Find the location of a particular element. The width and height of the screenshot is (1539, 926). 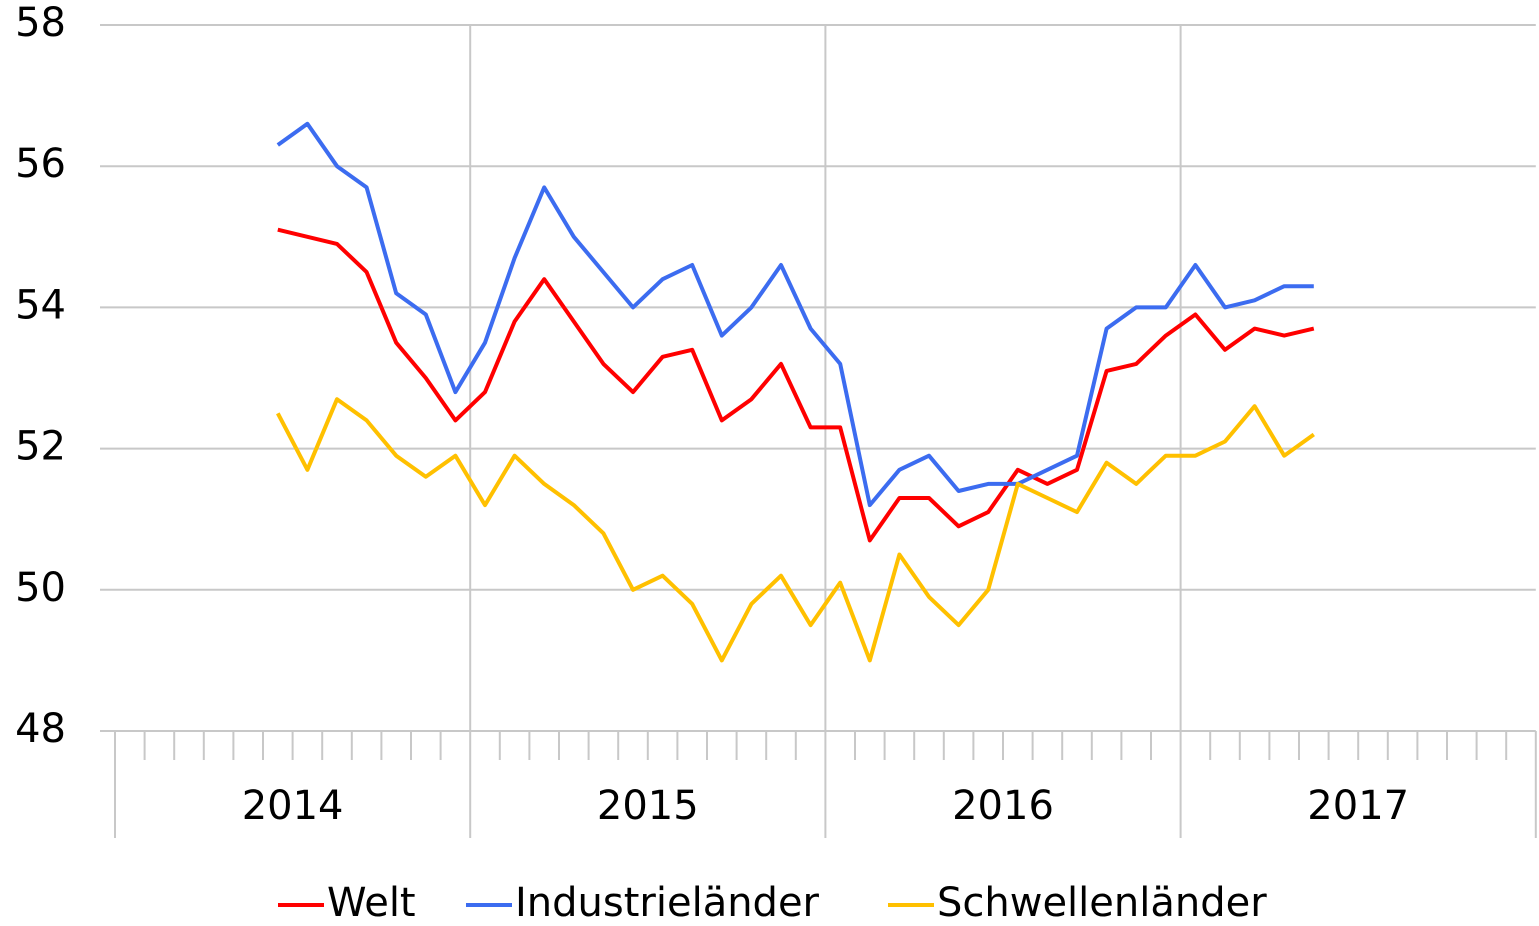

x-year-label: 2016 is located at coordinates (1003, 806).